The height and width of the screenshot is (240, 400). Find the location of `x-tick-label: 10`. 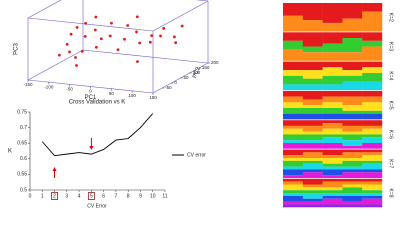

x-tick-label: 10 is located at coordinates (153, 196).